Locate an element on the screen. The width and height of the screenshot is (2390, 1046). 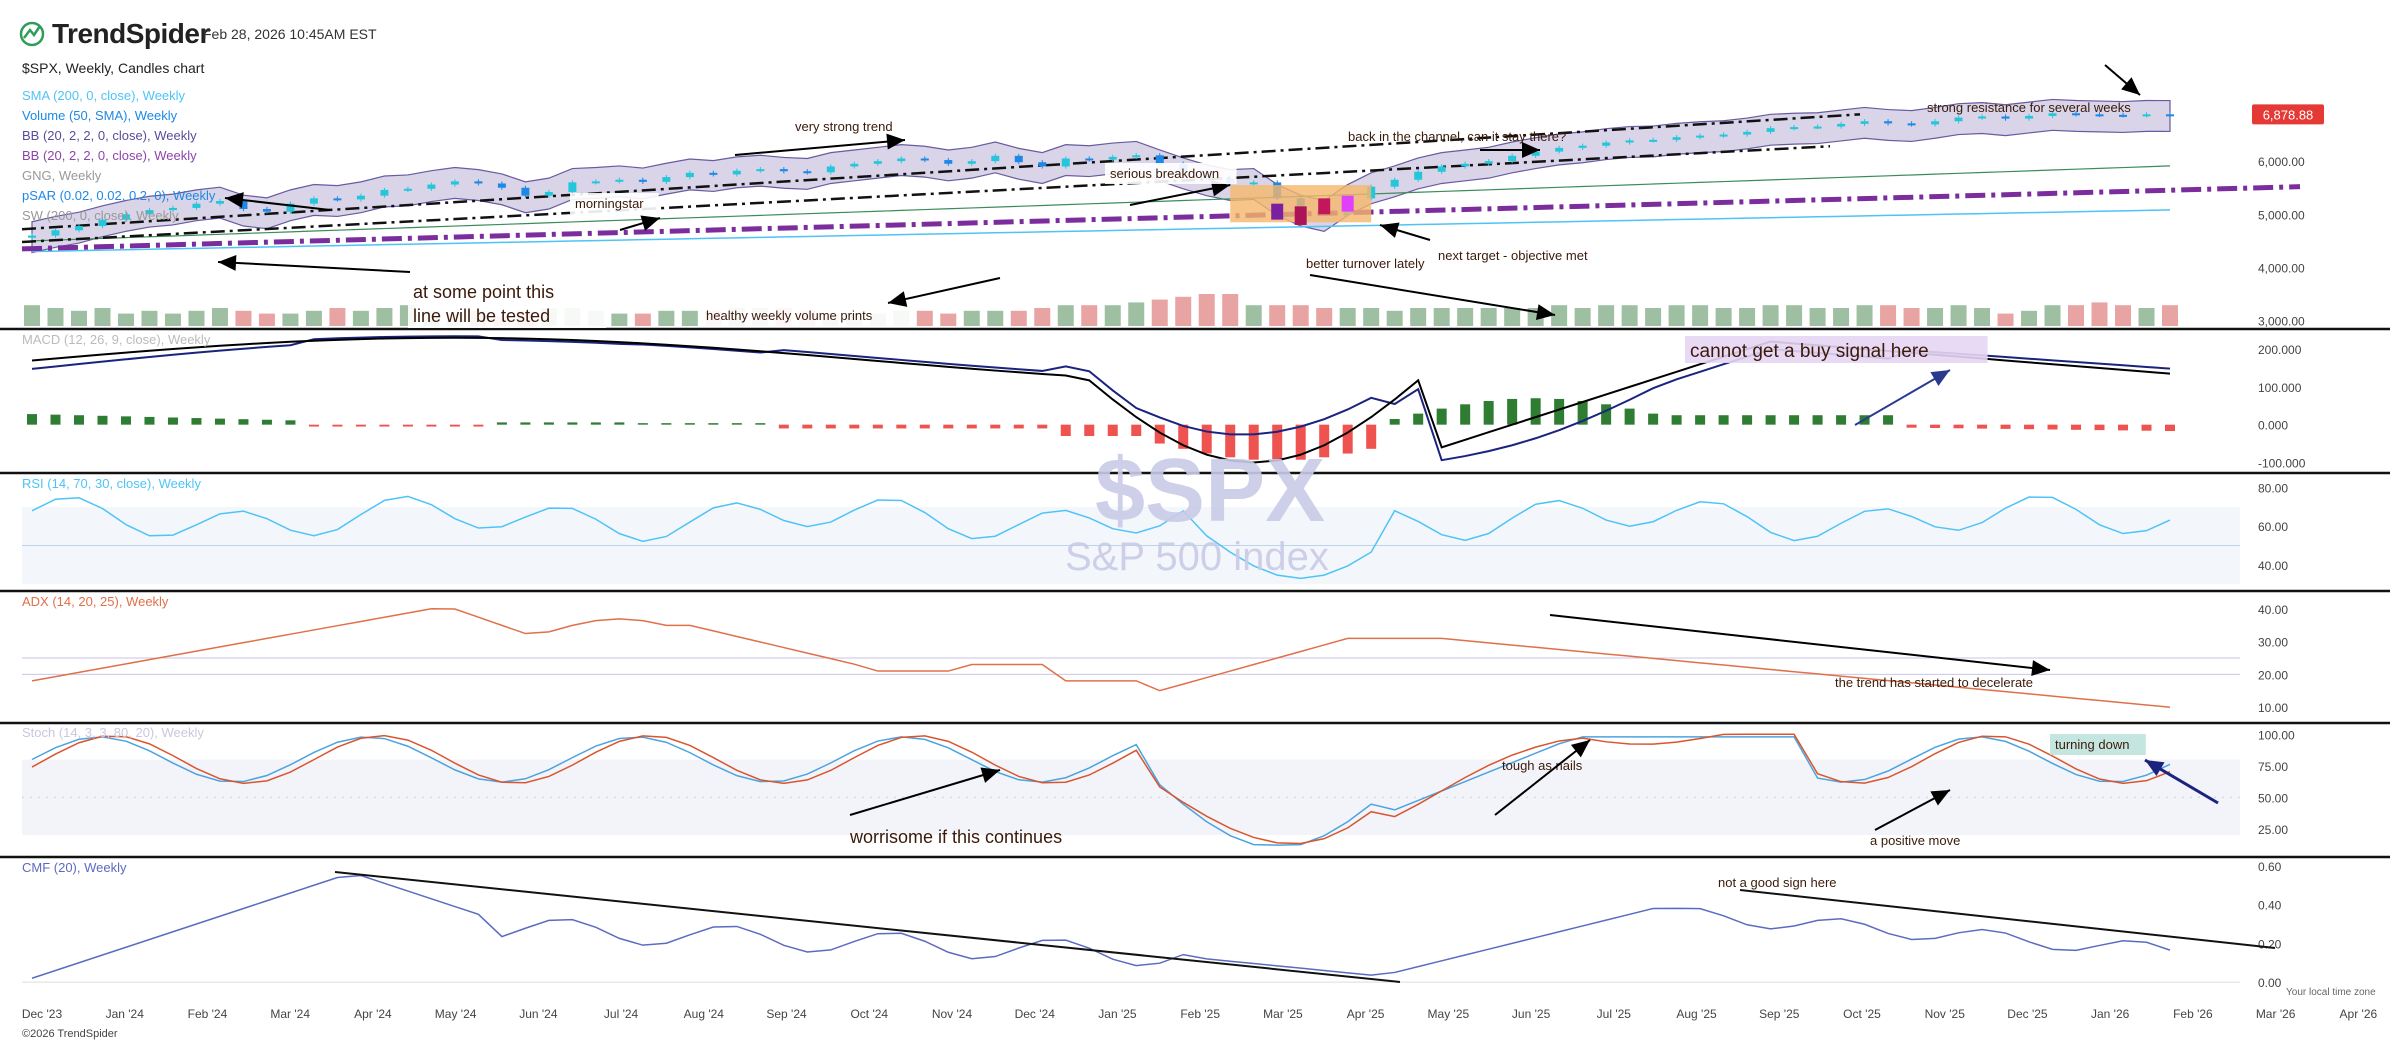
stoch-tick-label: 100.00 is located at coordinates (2276, 735).